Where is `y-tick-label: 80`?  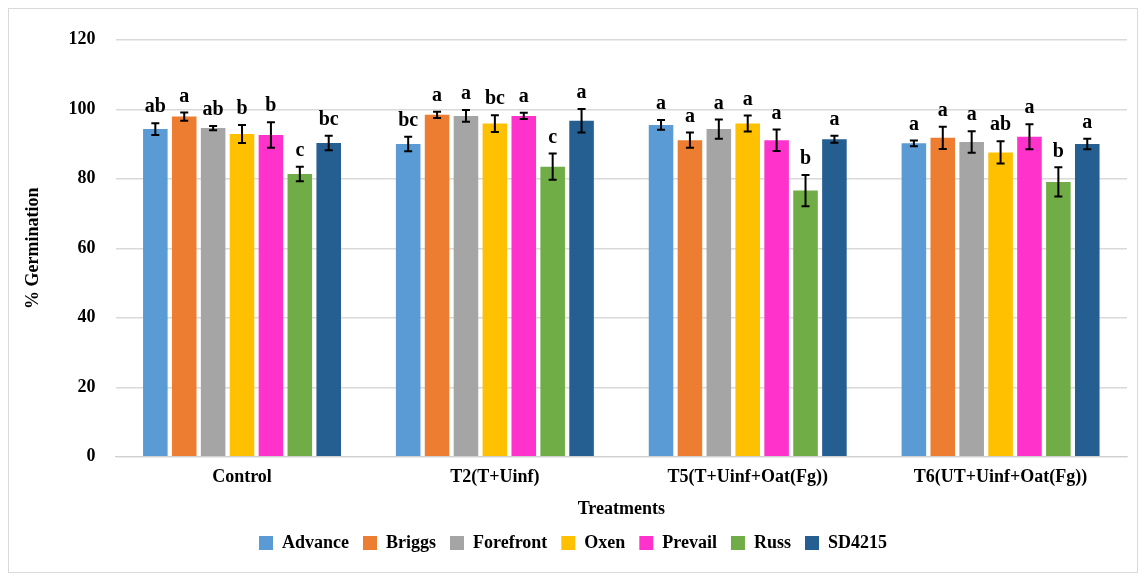
y-tick-label: 80 is located at coordinates (86, 177).